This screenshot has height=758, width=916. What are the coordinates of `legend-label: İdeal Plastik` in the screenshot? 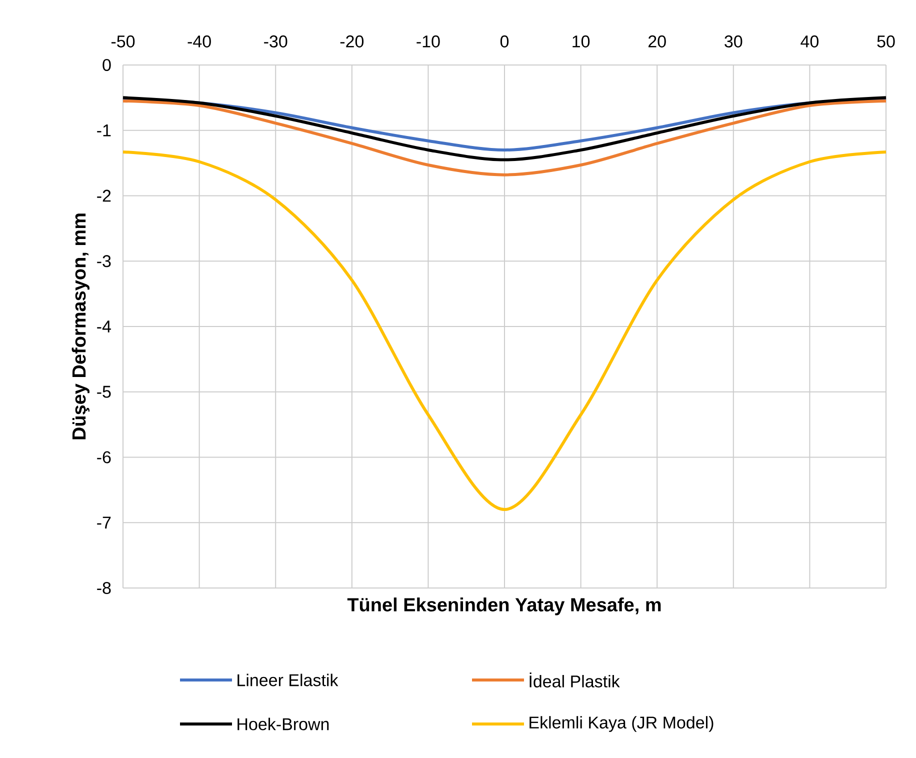 It's located at (575, 680).